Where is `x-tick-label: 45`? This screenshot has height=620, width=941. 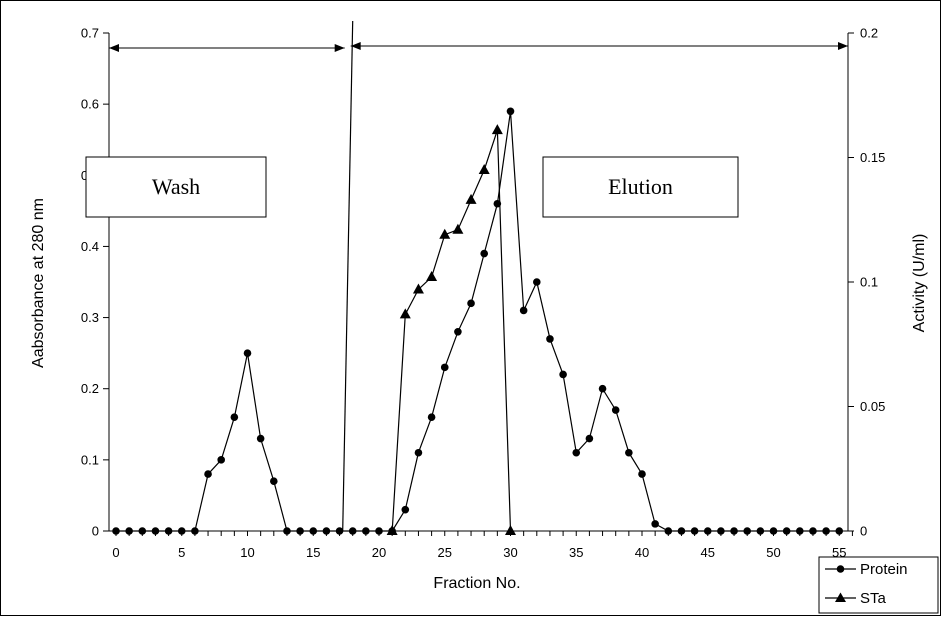 x-tick-label: 45 is located at coordinates (708, 552).